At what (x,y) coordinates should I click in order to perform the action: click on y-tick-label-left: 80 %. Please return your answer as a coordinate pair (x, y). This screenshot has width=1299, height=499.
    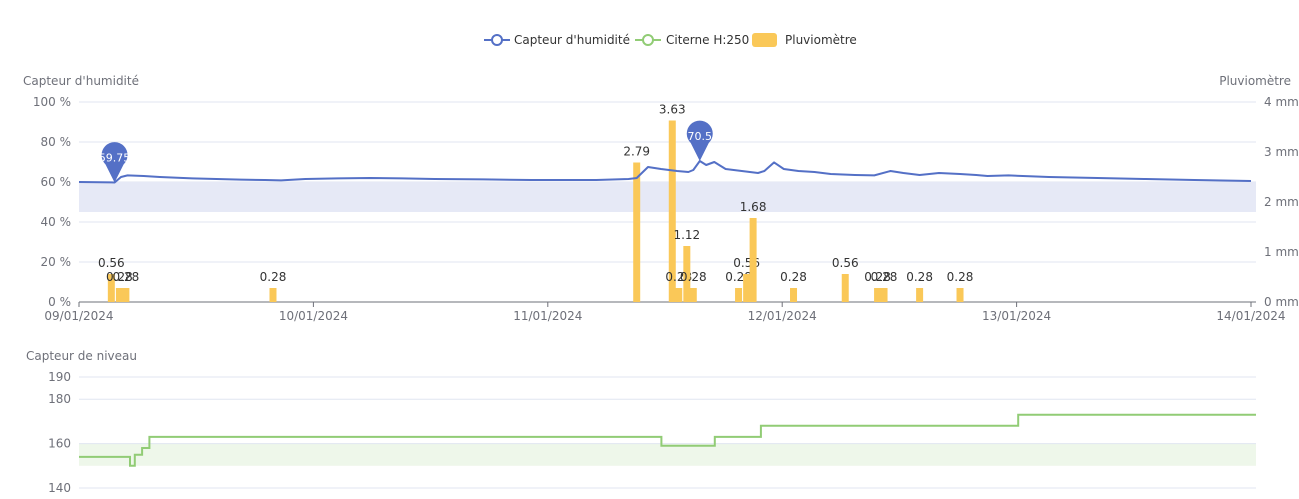
    Looking at the image, I should click on (56, 142).